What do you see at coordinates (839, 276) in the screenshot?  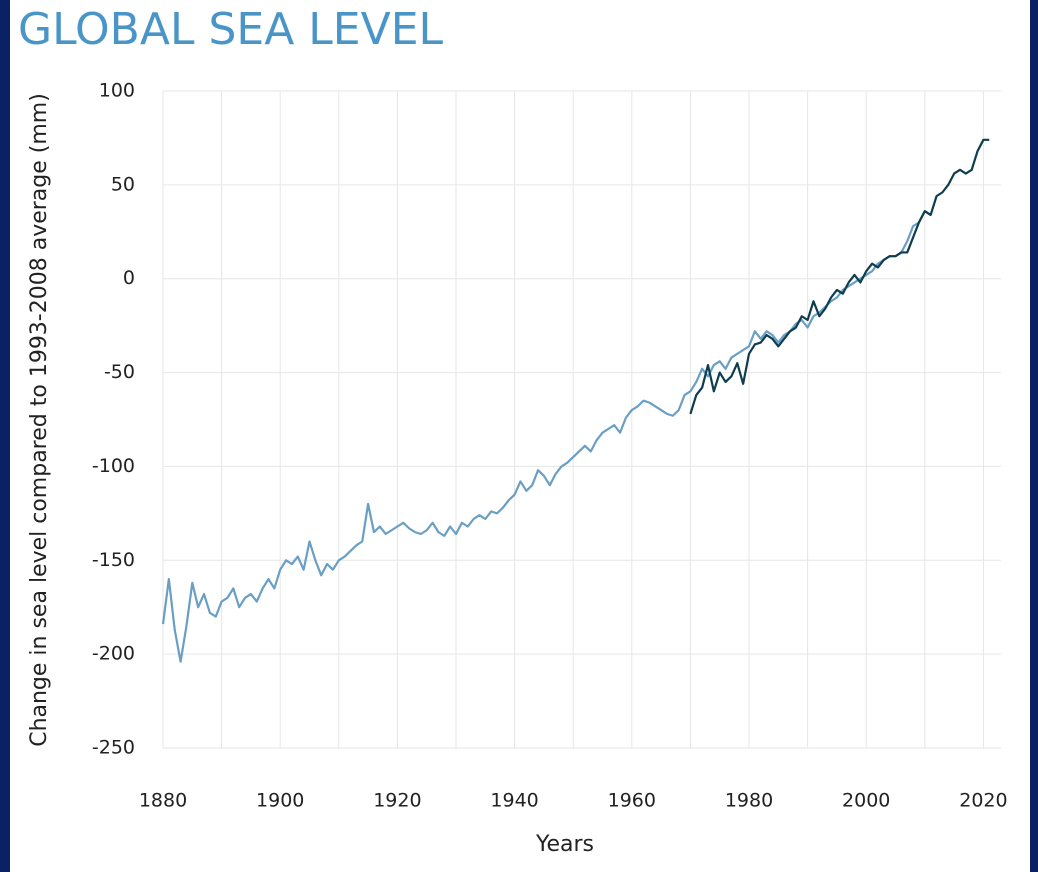 I see `series-line` at bounding box center [839, 276].